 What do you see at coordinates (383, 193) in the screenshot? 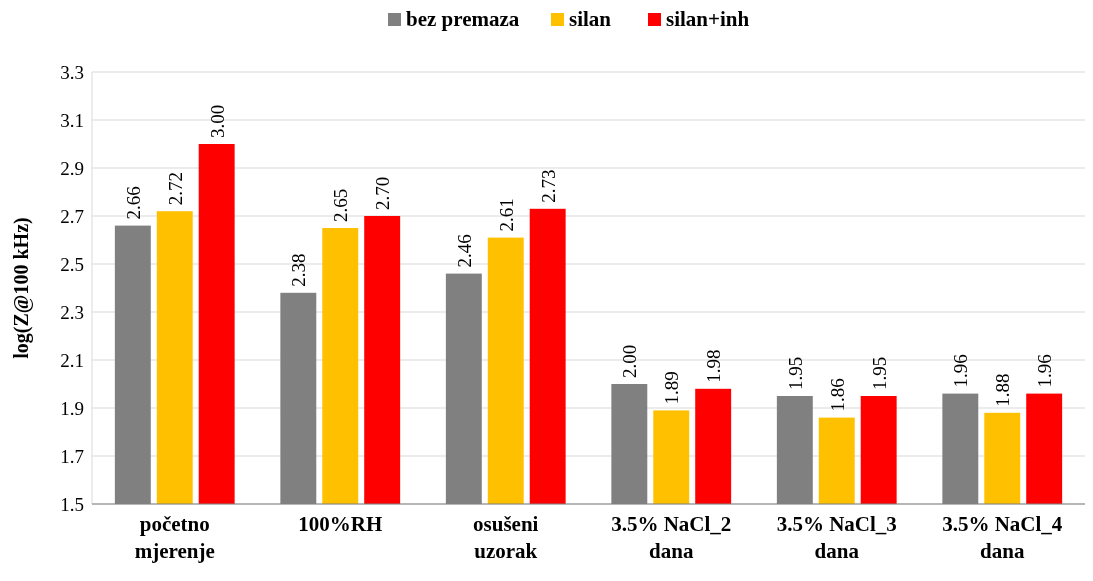
I see `data-label: 2.70` at bounding box center [383, 193].